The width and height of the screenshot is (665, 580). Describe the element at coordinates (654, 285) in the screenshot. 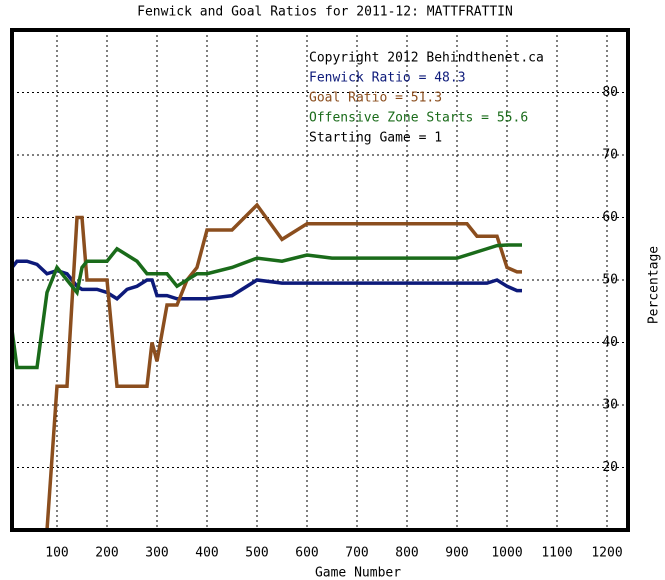

I see `y-axis-label: Percentage` at that location.